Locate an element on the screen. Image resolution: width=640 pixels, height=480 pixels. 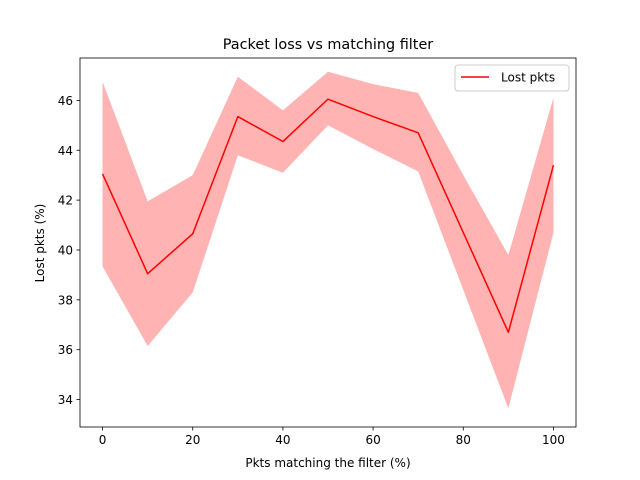
y-tick-label: 42 is located at coordinates (65, 201).